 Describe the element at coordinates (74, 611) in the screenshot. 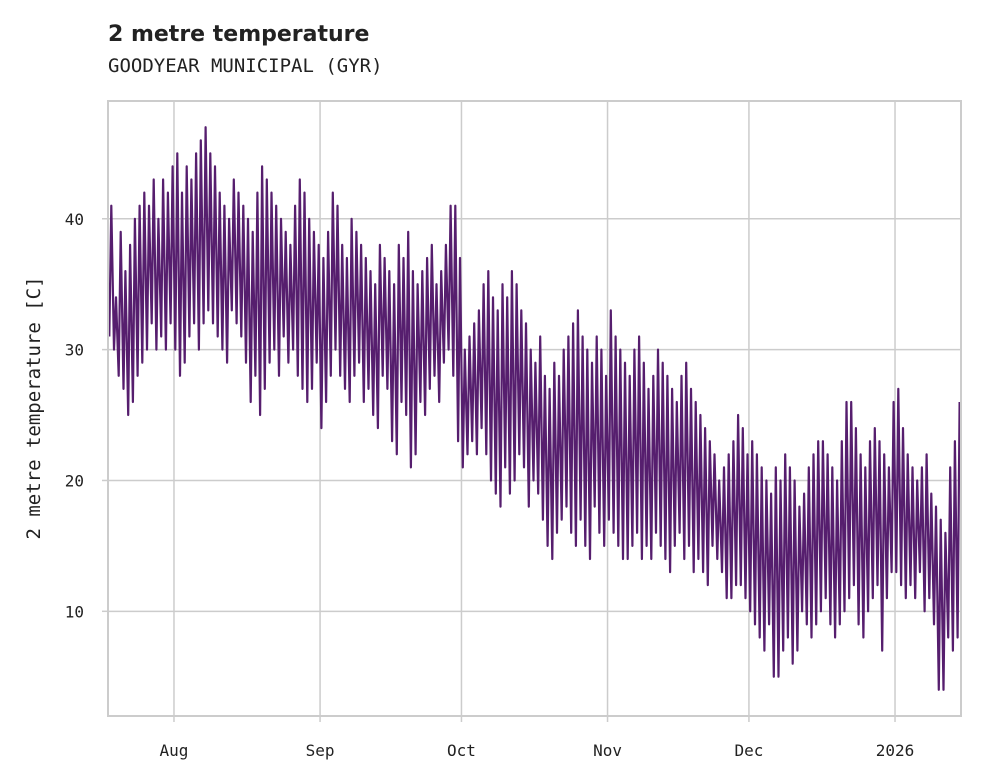

I see `y-tick-label: 10` at that location.